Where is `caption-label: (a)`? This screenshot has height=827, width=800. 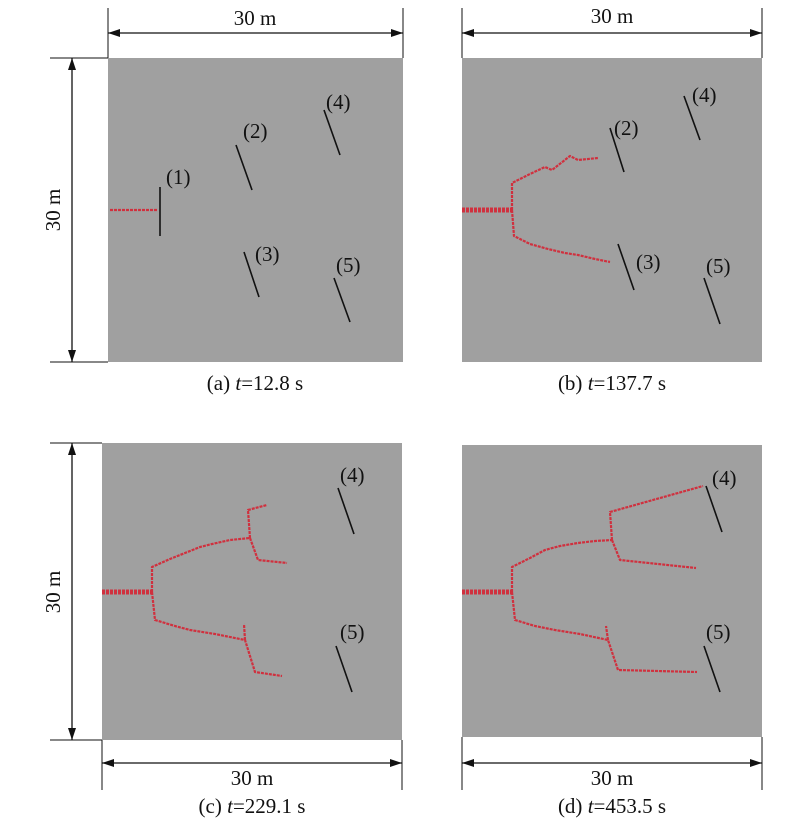
caption-label: (a) is located at coordinates (218, 383).